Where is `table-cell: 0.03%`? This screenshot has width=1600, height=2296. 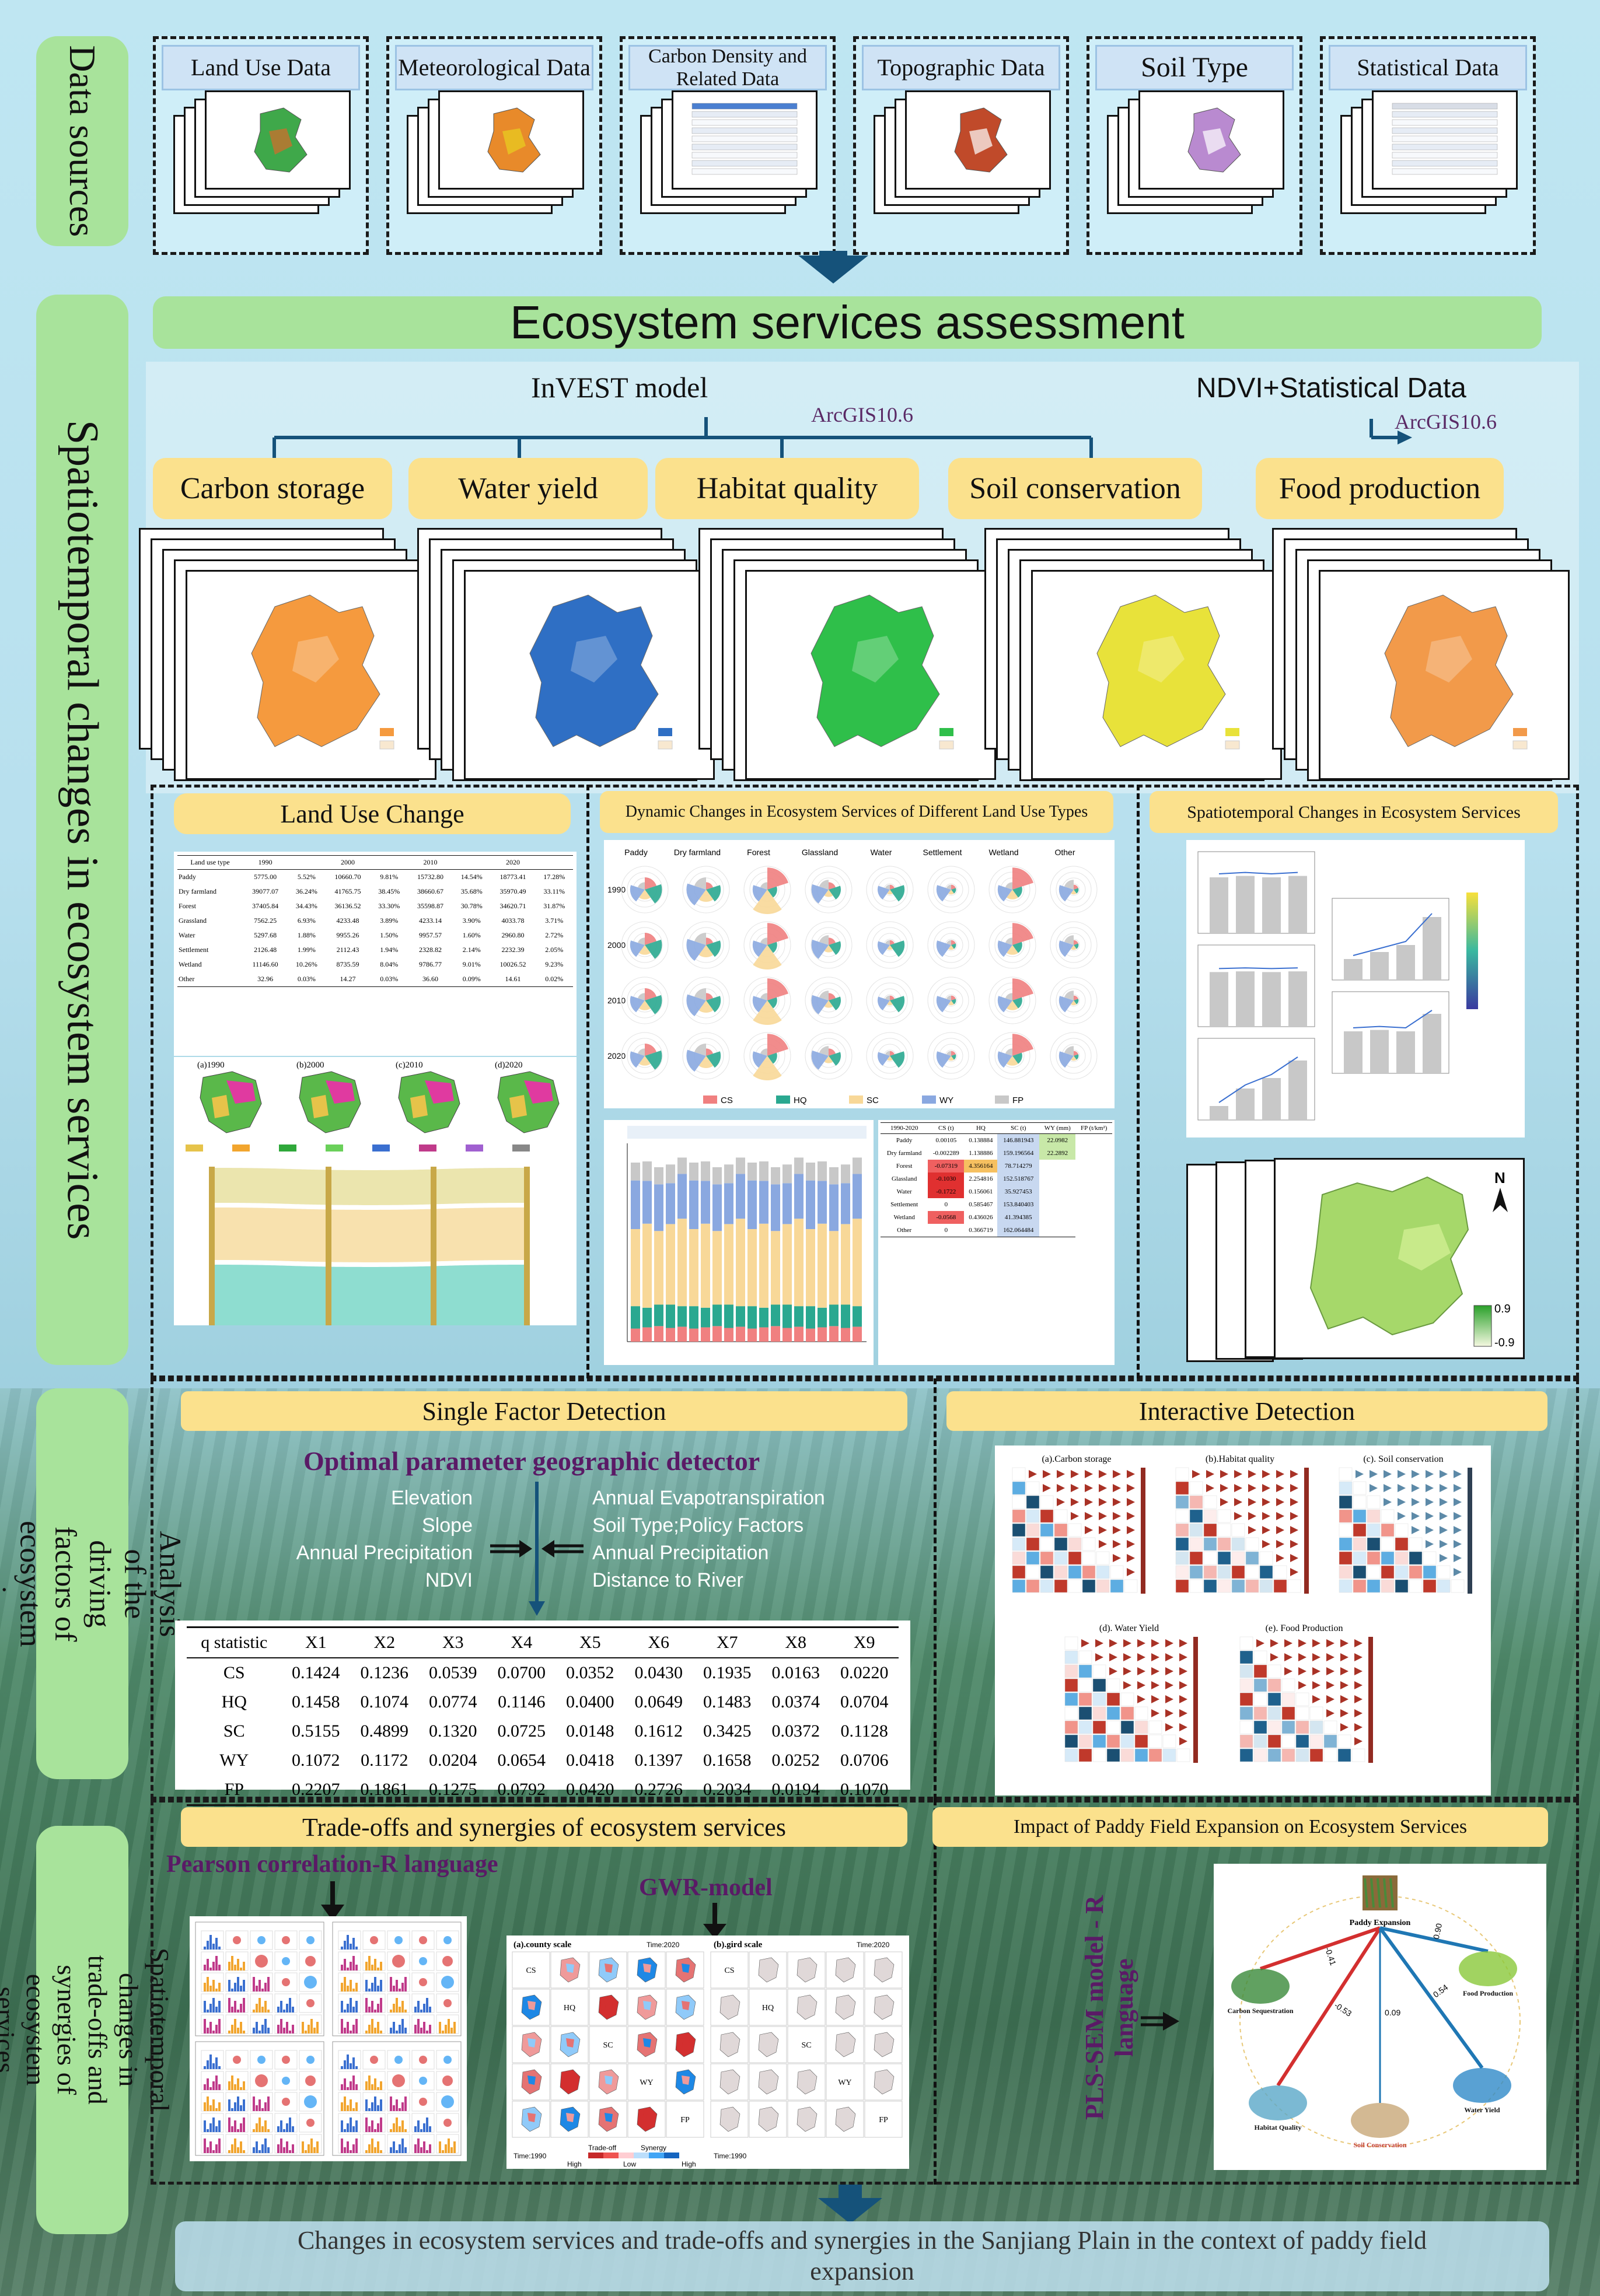 table-cell: 0.03% is located at coordinates (307, 979).